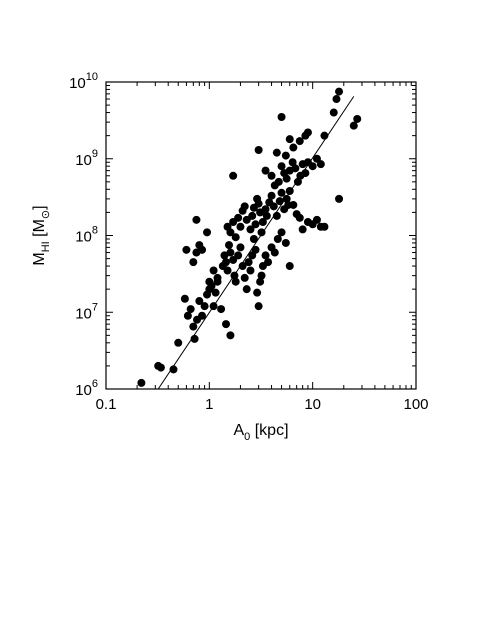 This screenshot has width=480, height=621. I want to click on y-tick-exponent: 8, so click(95, 231).